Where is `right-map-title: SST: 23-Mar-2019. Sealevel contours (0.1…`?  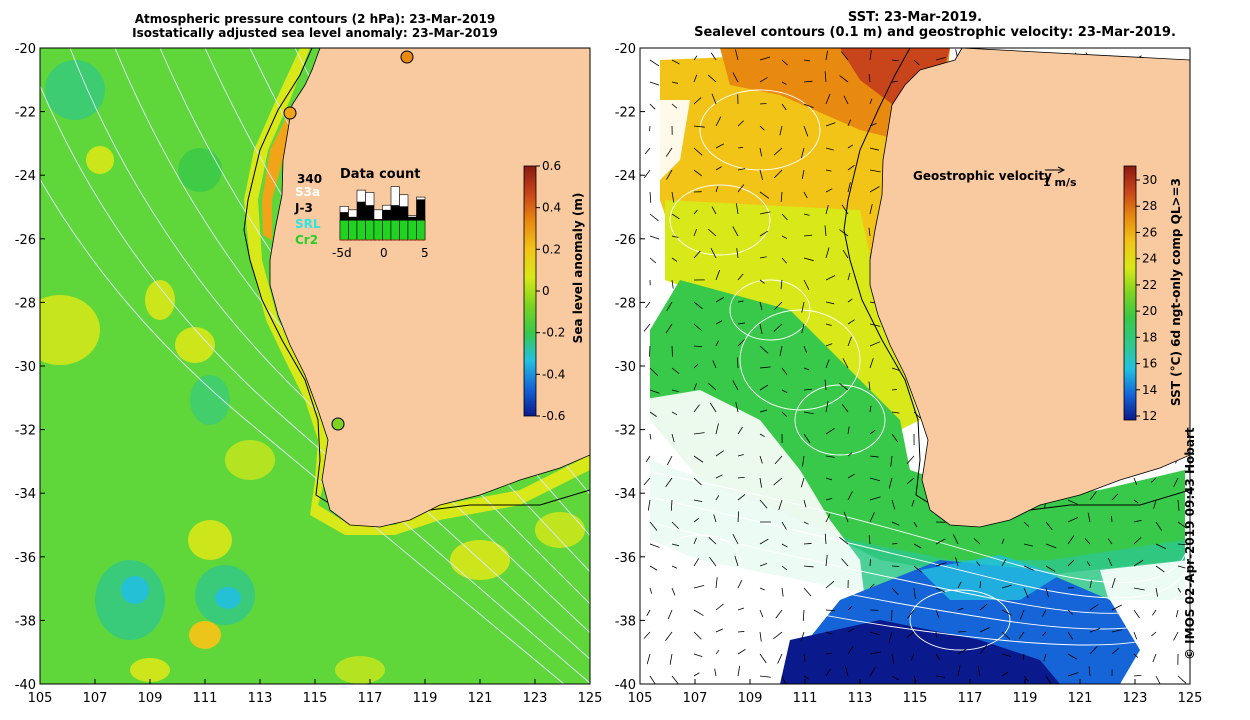 right-map-title: SST: 23-Mar-2019. Sealevel contours (0.1… is located at coordinates (915, 25).